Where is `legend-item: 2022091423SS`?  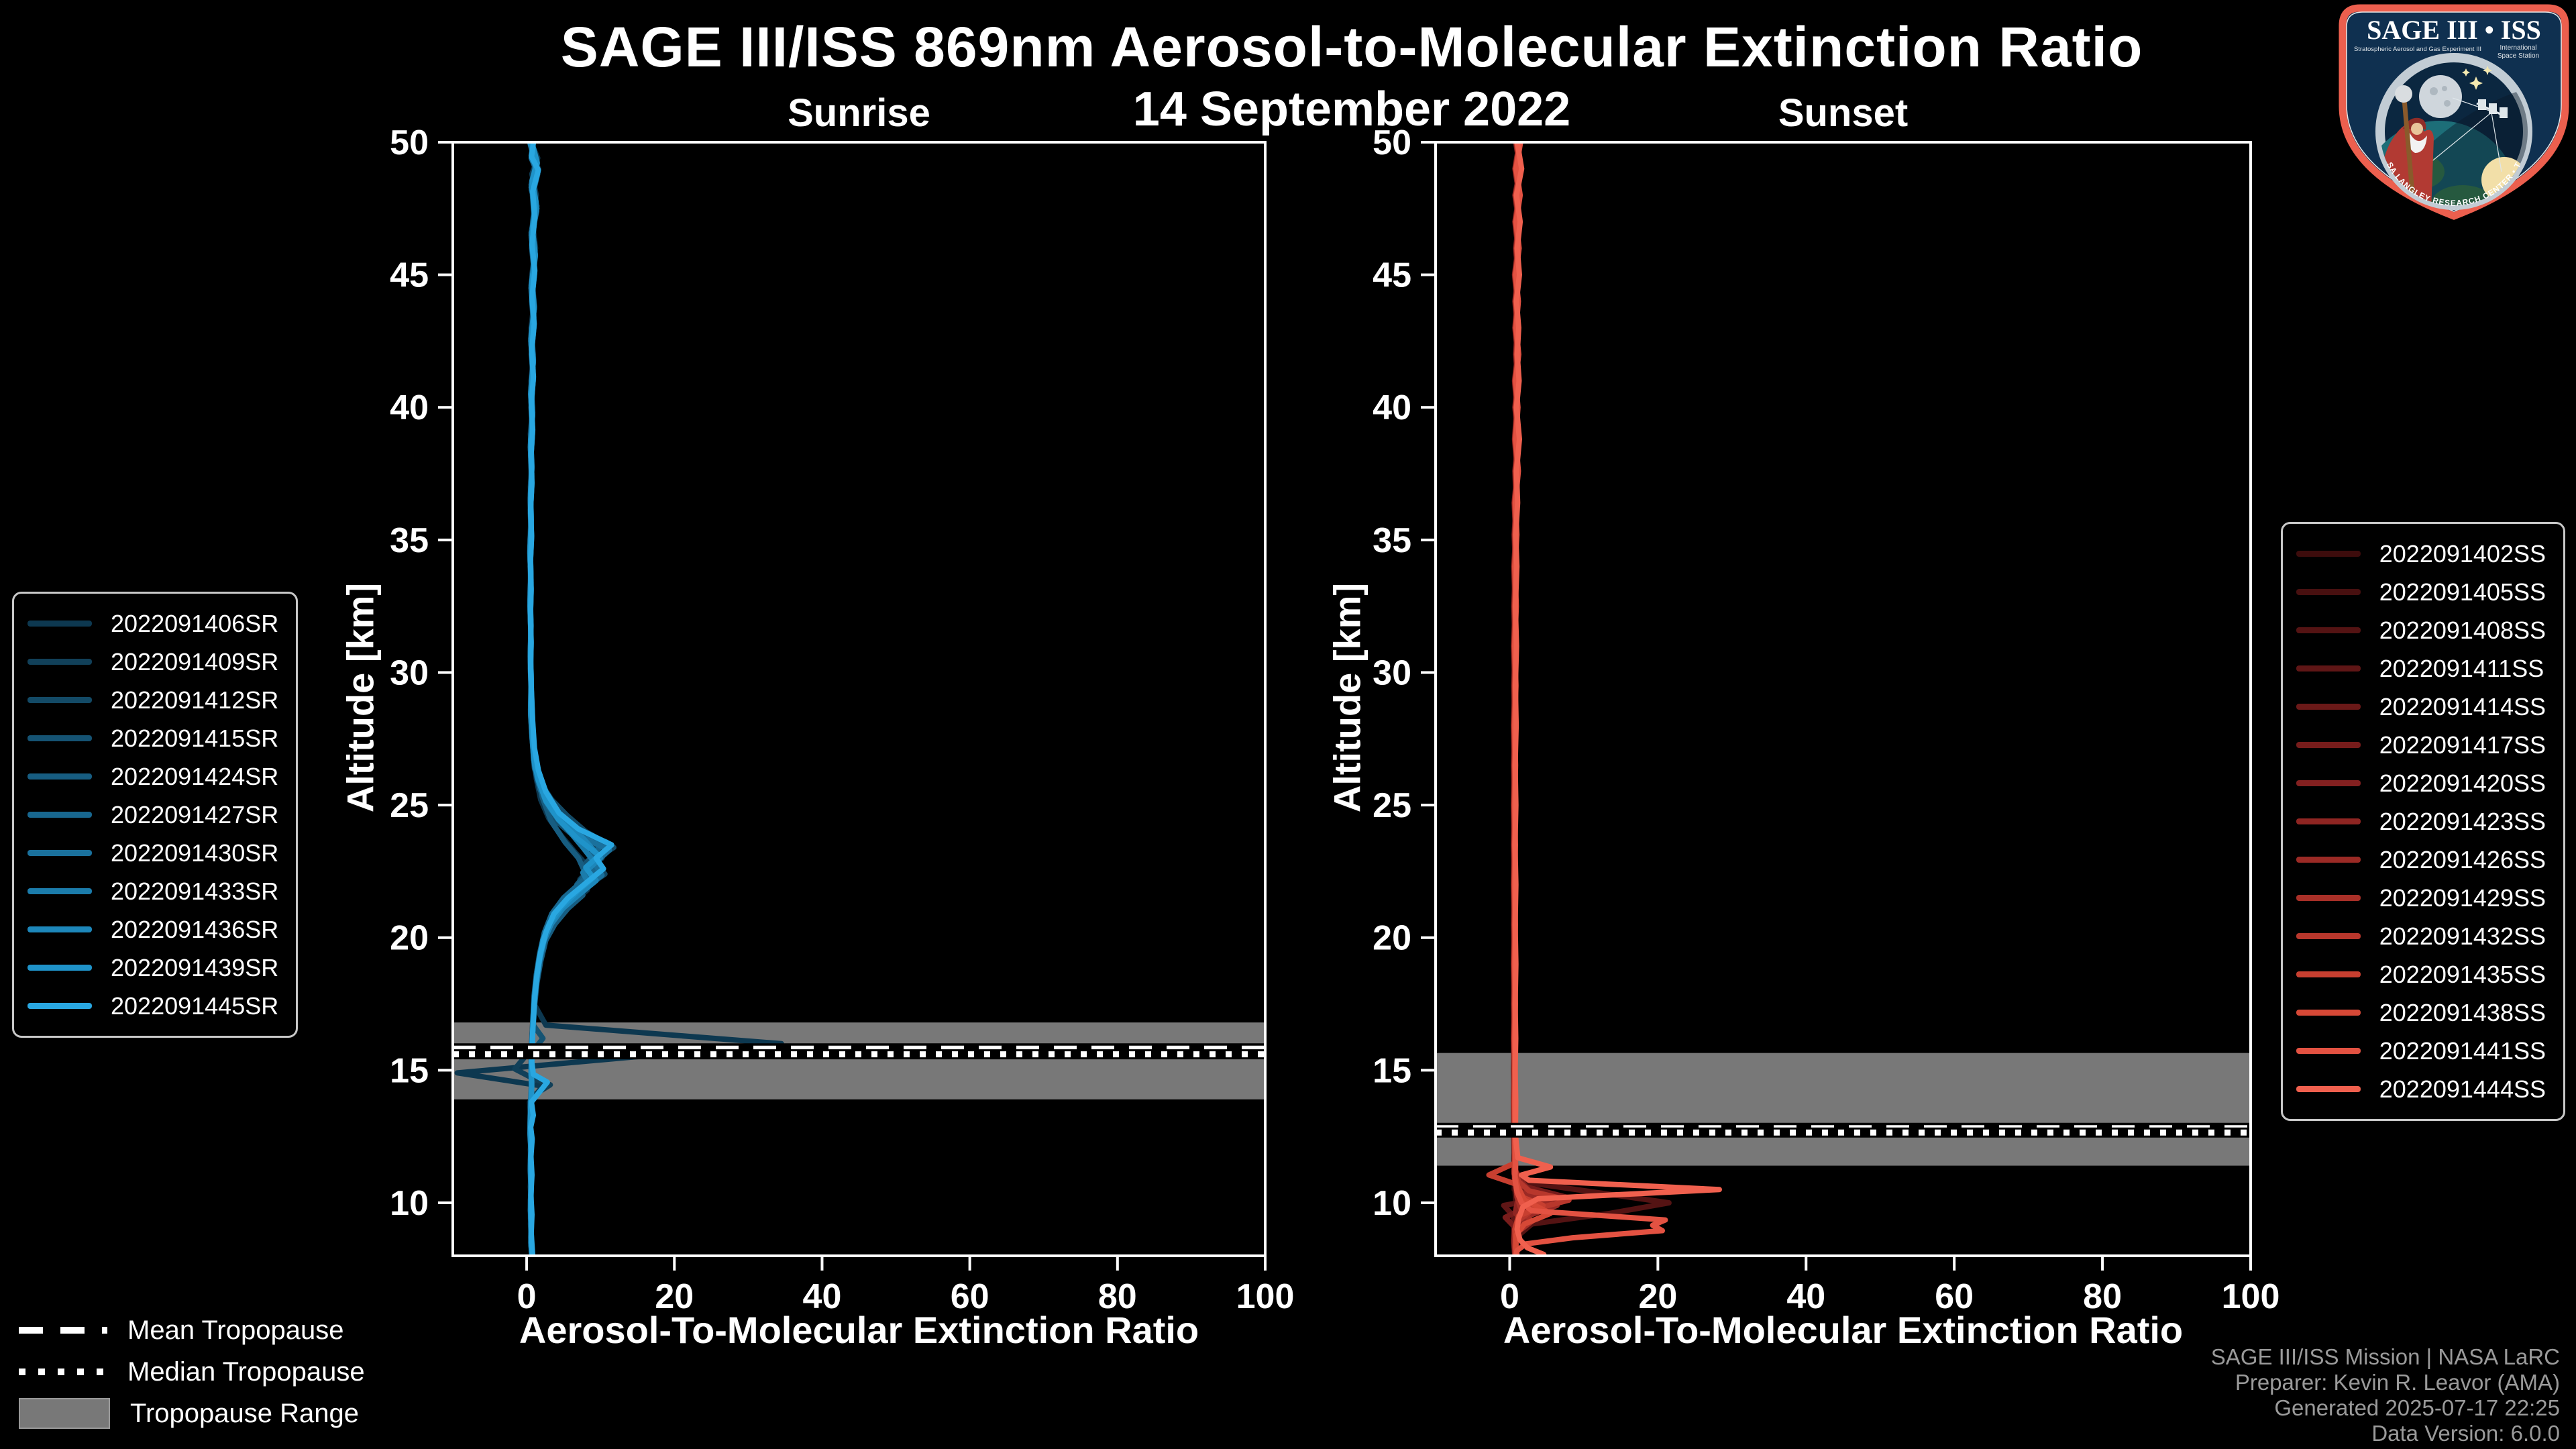
legend-item: 2022091423SS is located at coordinates (2421, 821).